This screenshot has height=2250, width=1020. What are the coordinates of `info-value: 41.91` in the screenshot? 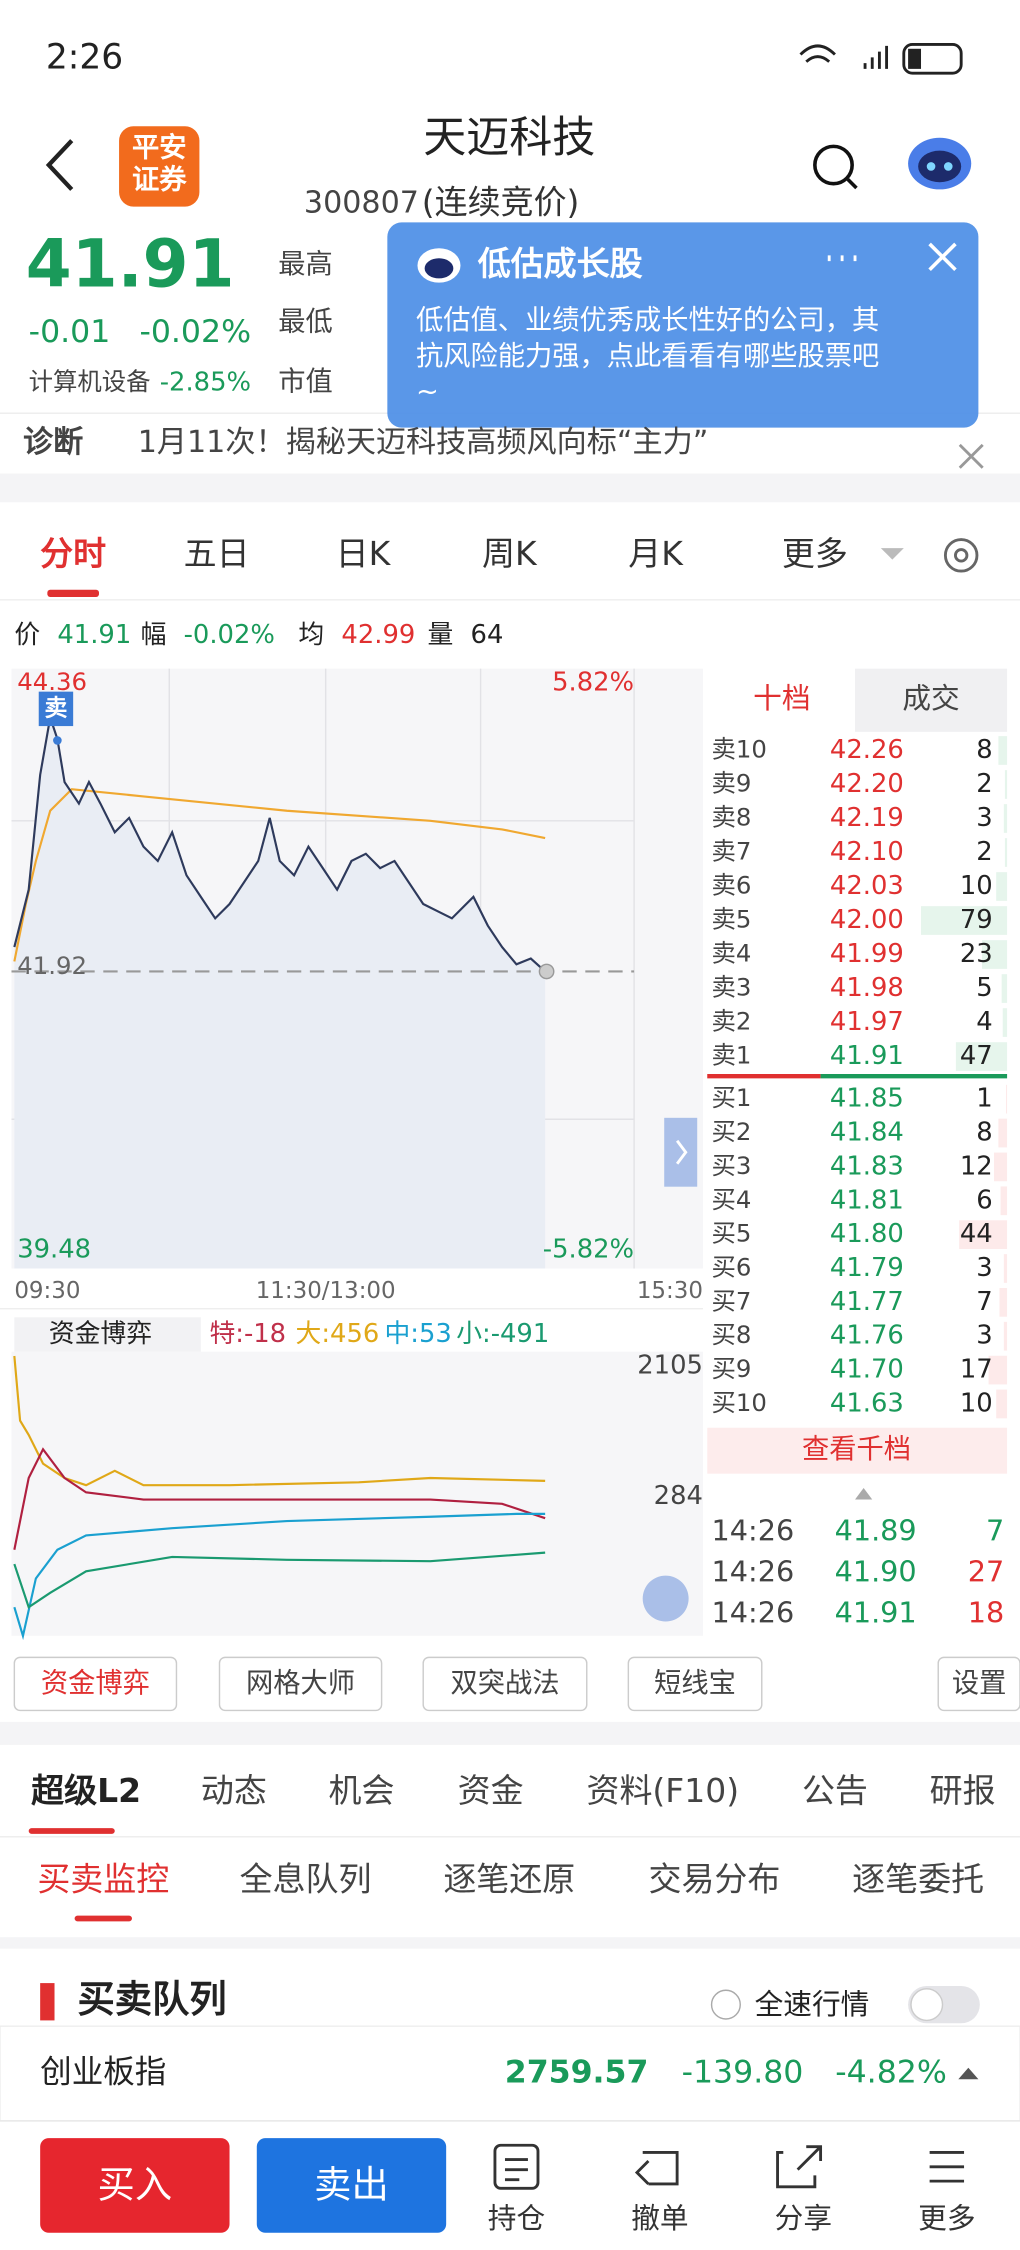 It's located at (94, 635).